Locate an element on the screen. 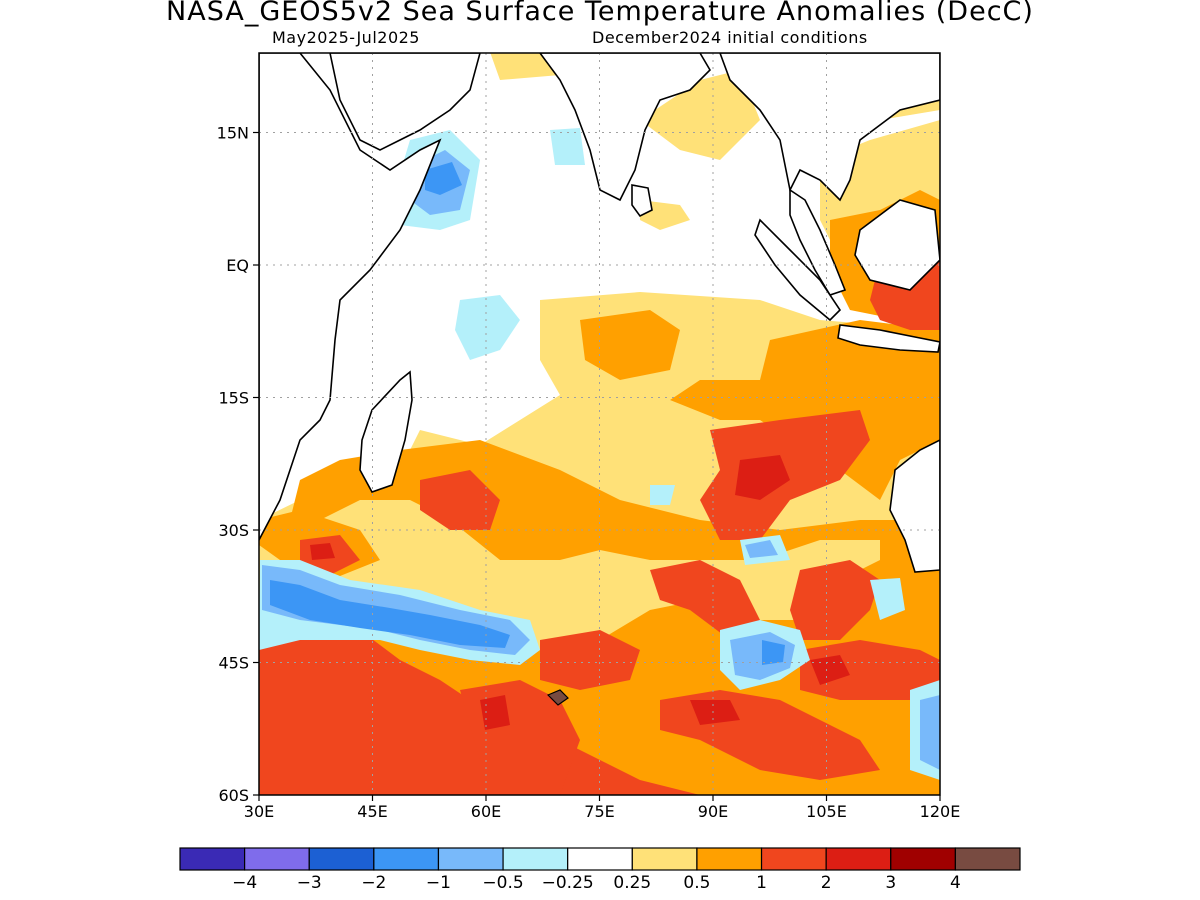 This screenshot has height=900, width=1200. colorbar-label: 2 is located at coordinates (826, 883).